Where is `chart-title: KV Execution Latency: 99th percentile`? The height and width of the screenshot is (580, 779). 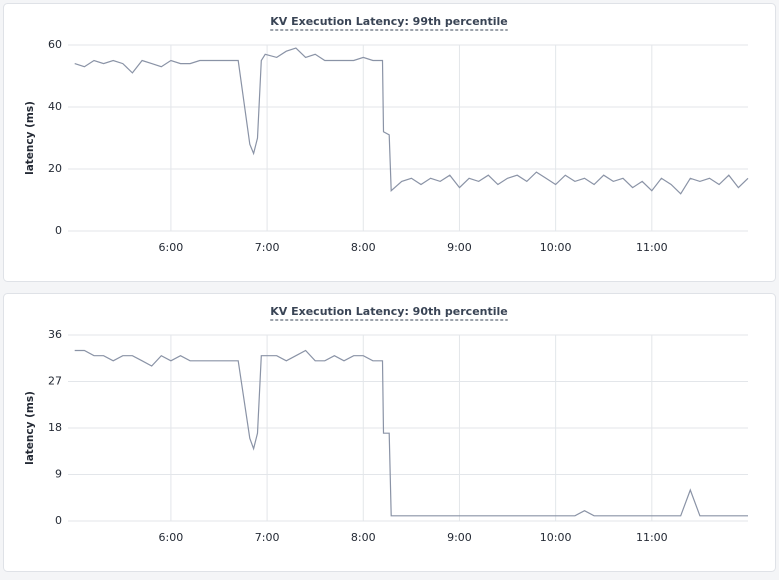 chart-title: KV Execution Latency: 99th percentile is located at coordinates (389, 21).